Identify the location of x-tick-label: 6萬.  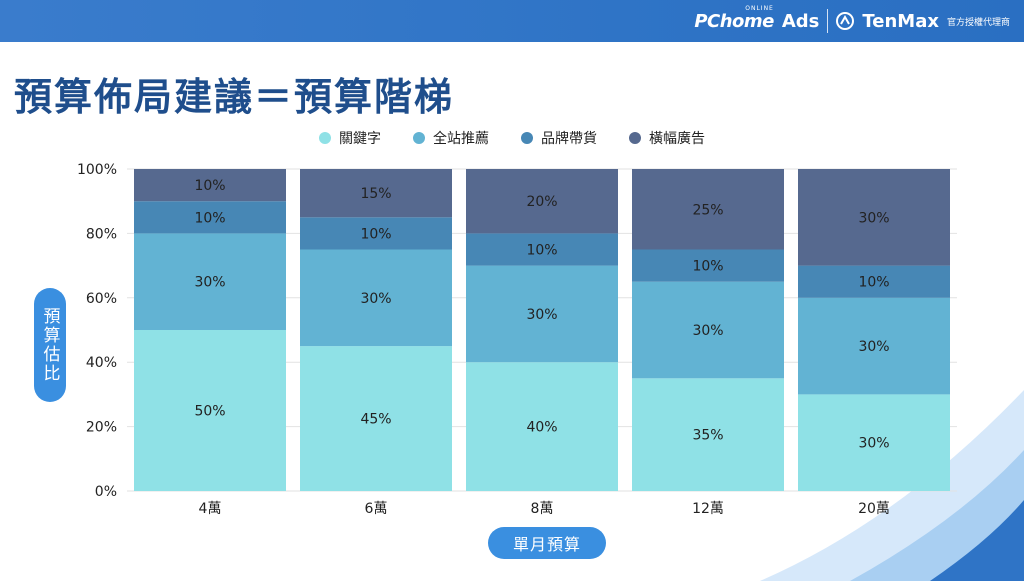
(376, 509).